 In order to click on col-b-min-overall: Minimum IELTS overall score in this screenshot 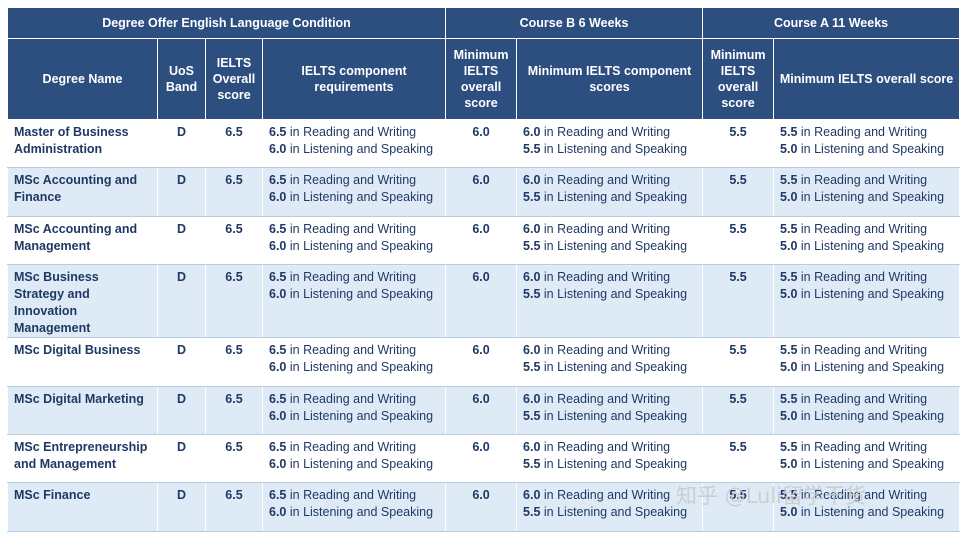, I will do `click(481, 79)`.